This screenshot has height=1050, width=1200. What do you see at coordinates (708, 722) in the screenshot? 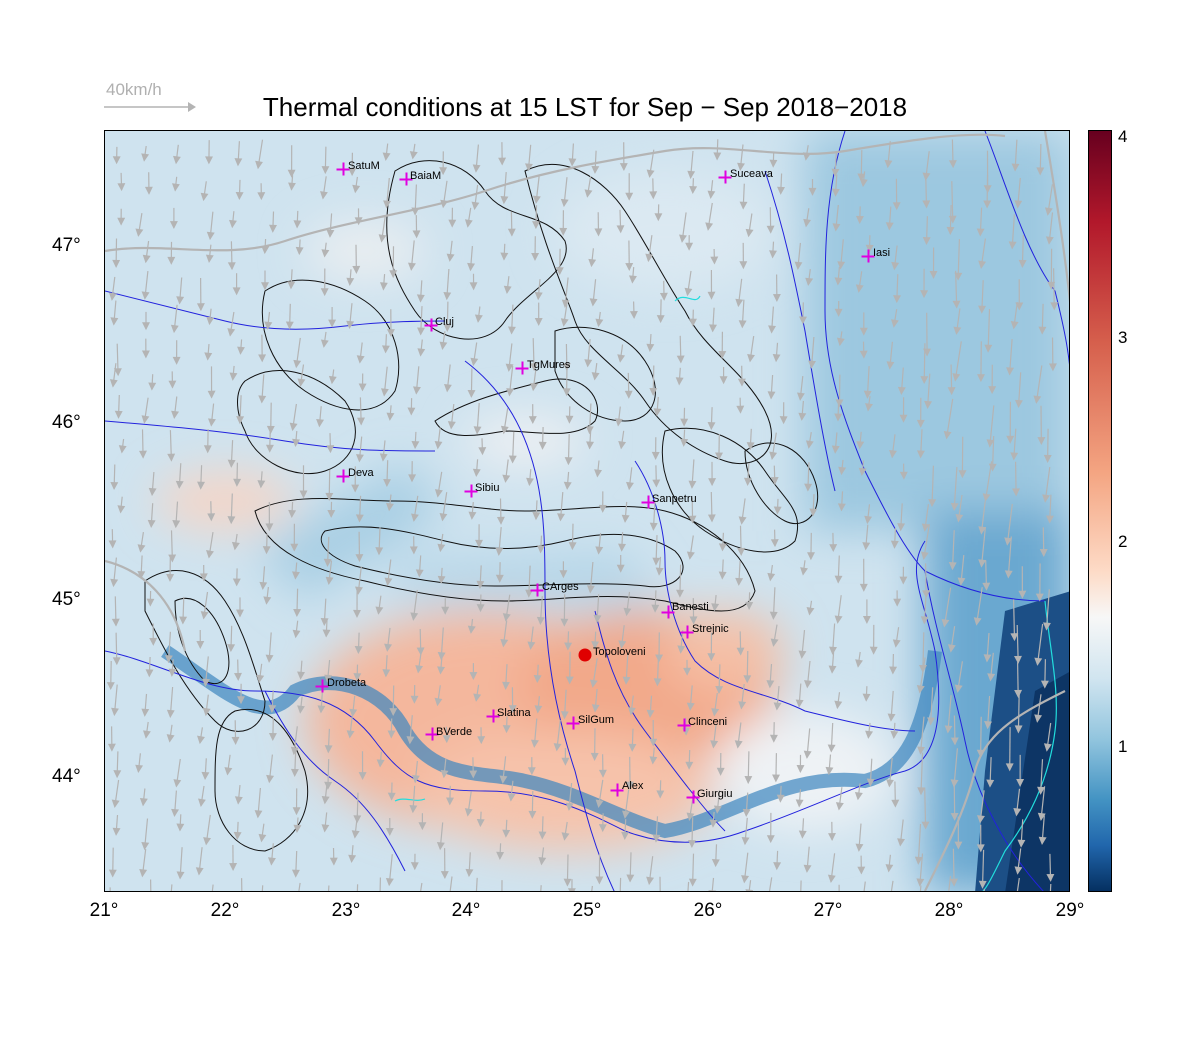
I see `city-label-clinceni: Clinceni` at bounding box center [708, 722].